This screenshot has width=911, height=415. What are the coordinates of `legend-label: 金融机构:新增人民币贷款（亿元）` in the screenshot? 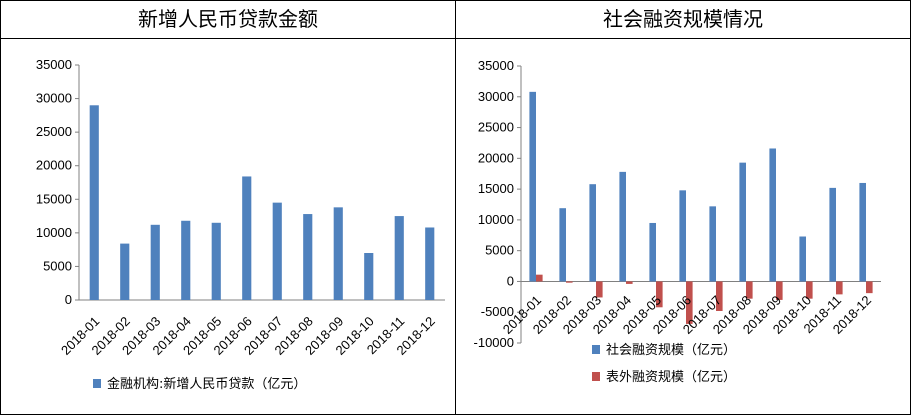 It's located at (206, 384).